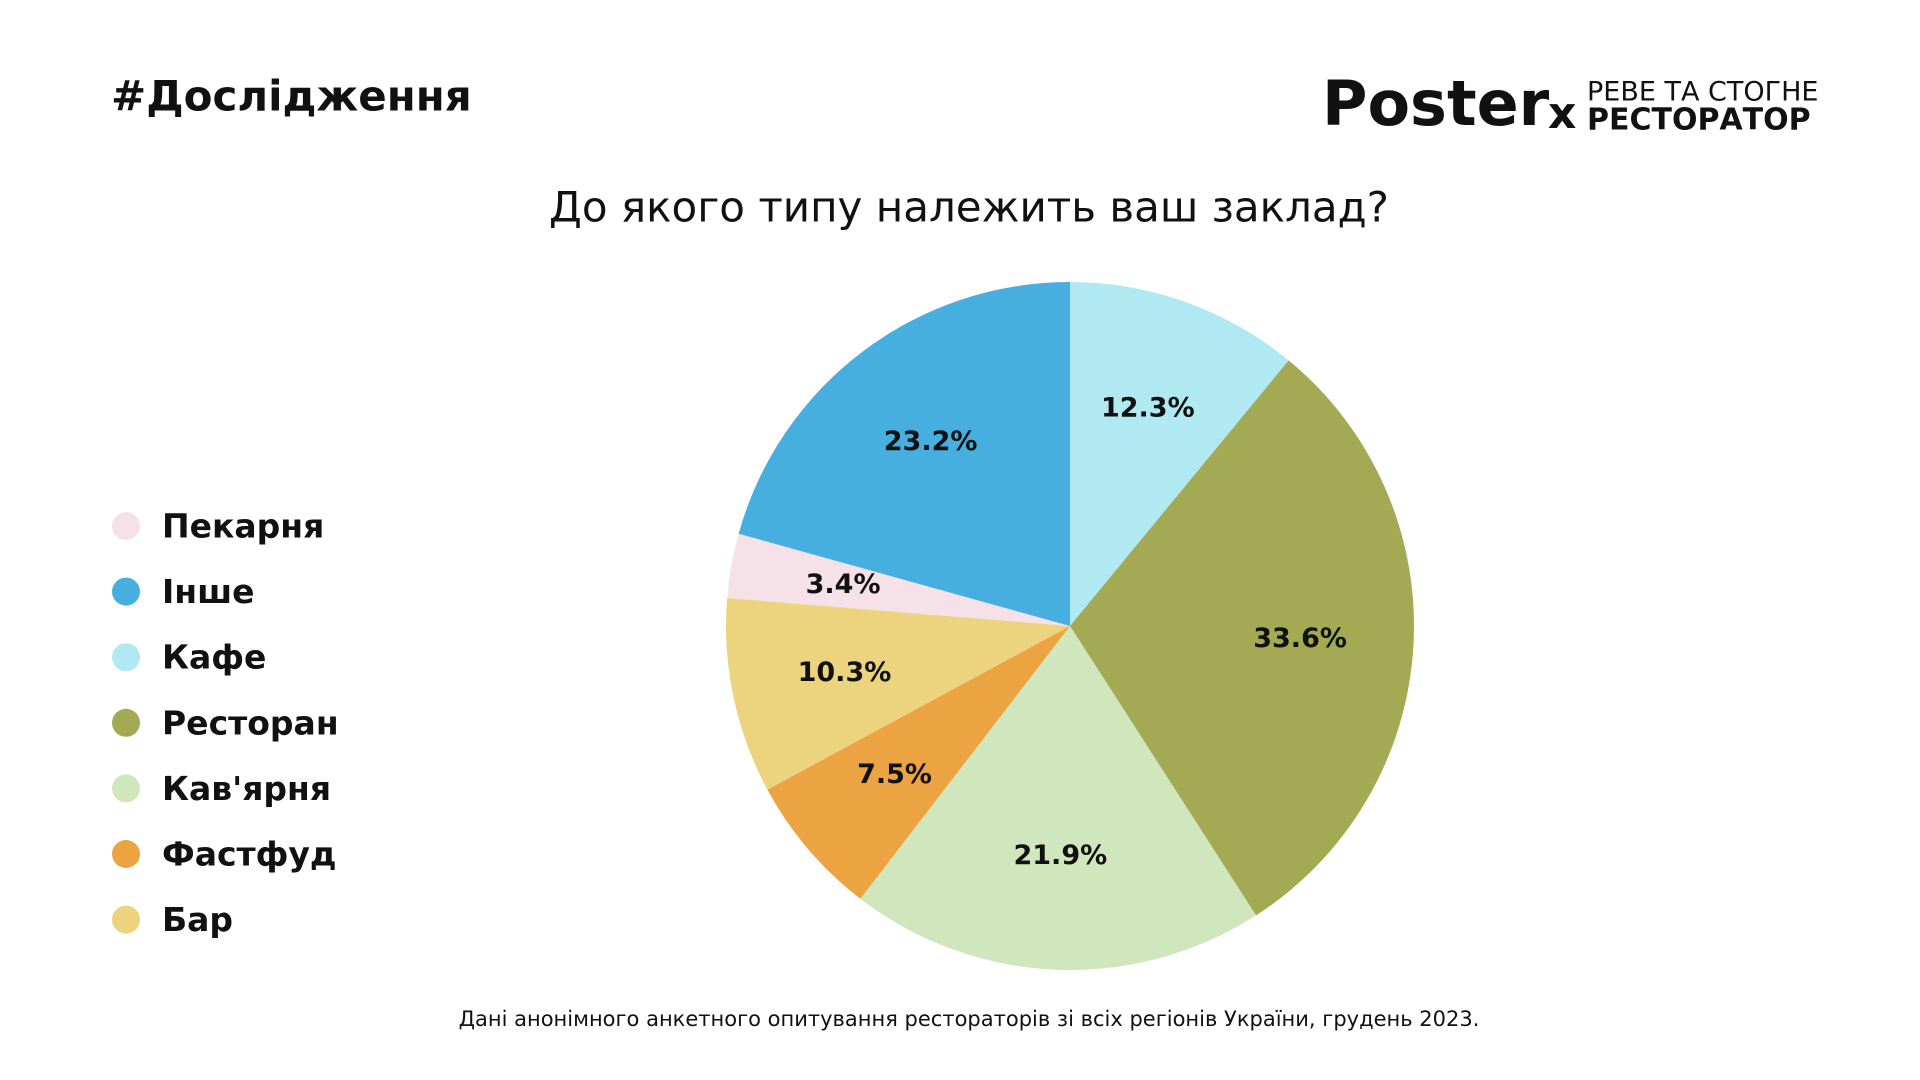 The height and width of the screenshot is (1080, 1920). I want to click on data-label: 12.3%, so click(1148, 408).